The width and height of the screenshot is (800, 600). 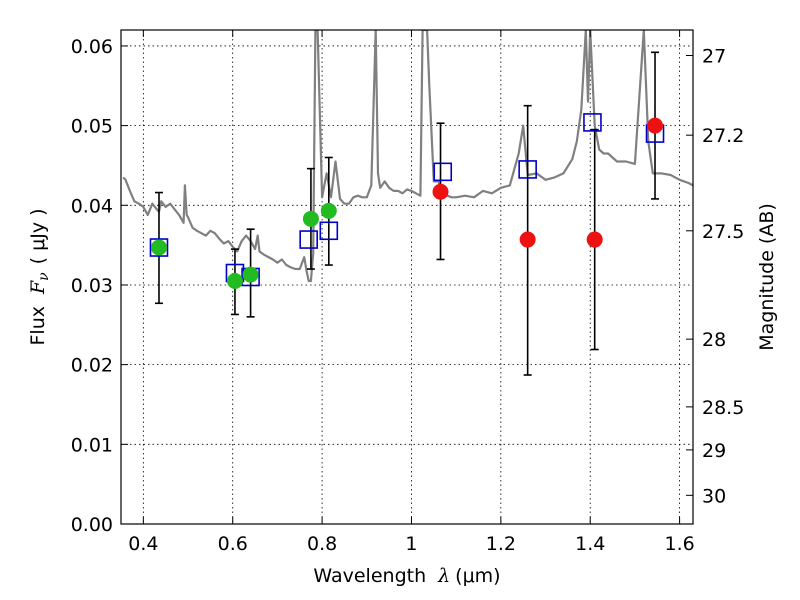 I want to click on x-axis-label: Wavelength λ (μm), so click(x=406, y=576).